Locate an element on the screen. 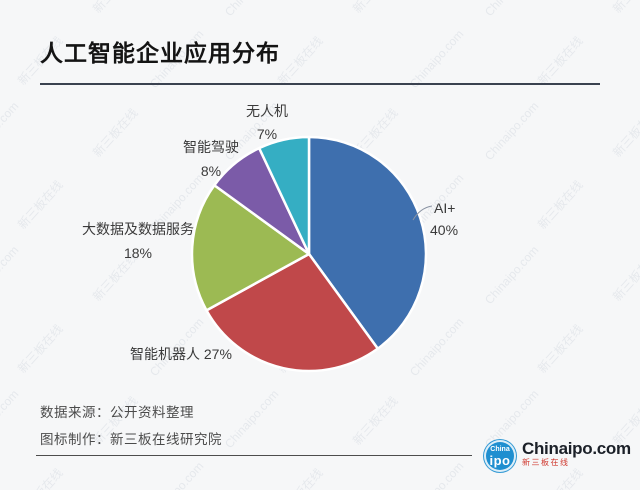 The height and width of the screenshot is (490, 640). footer-divider is located at coordinates (254, 455).